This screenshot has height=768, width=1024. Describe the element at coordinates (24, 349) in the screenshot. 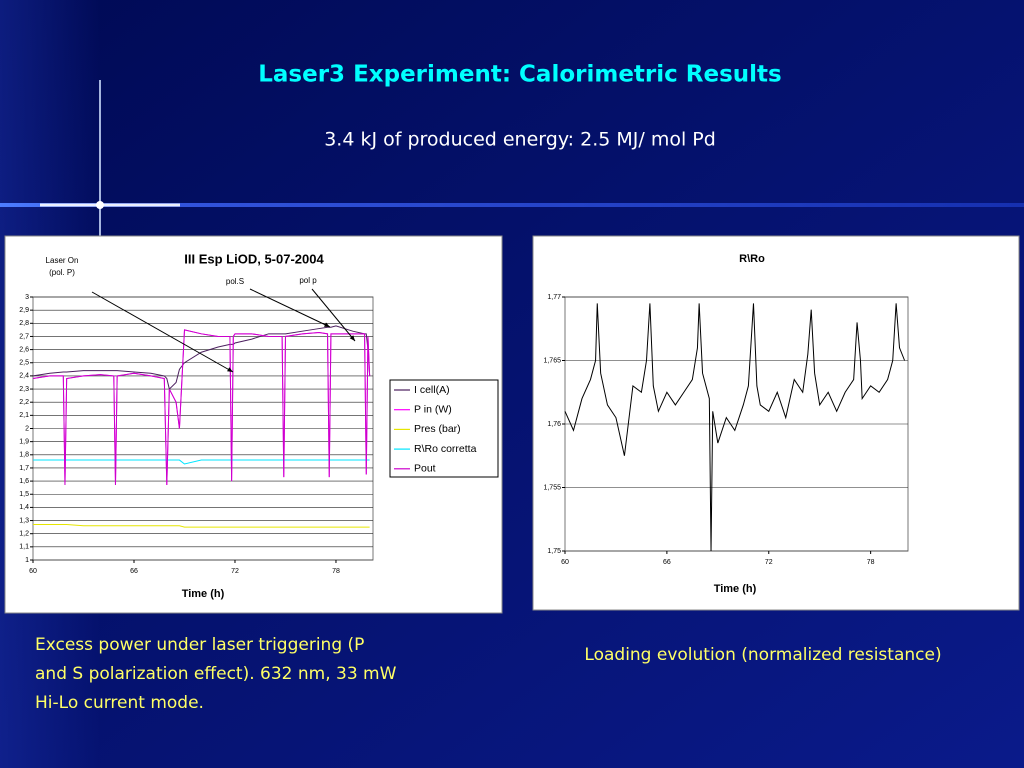

I see `y-tick-label: 2,6` at that location.